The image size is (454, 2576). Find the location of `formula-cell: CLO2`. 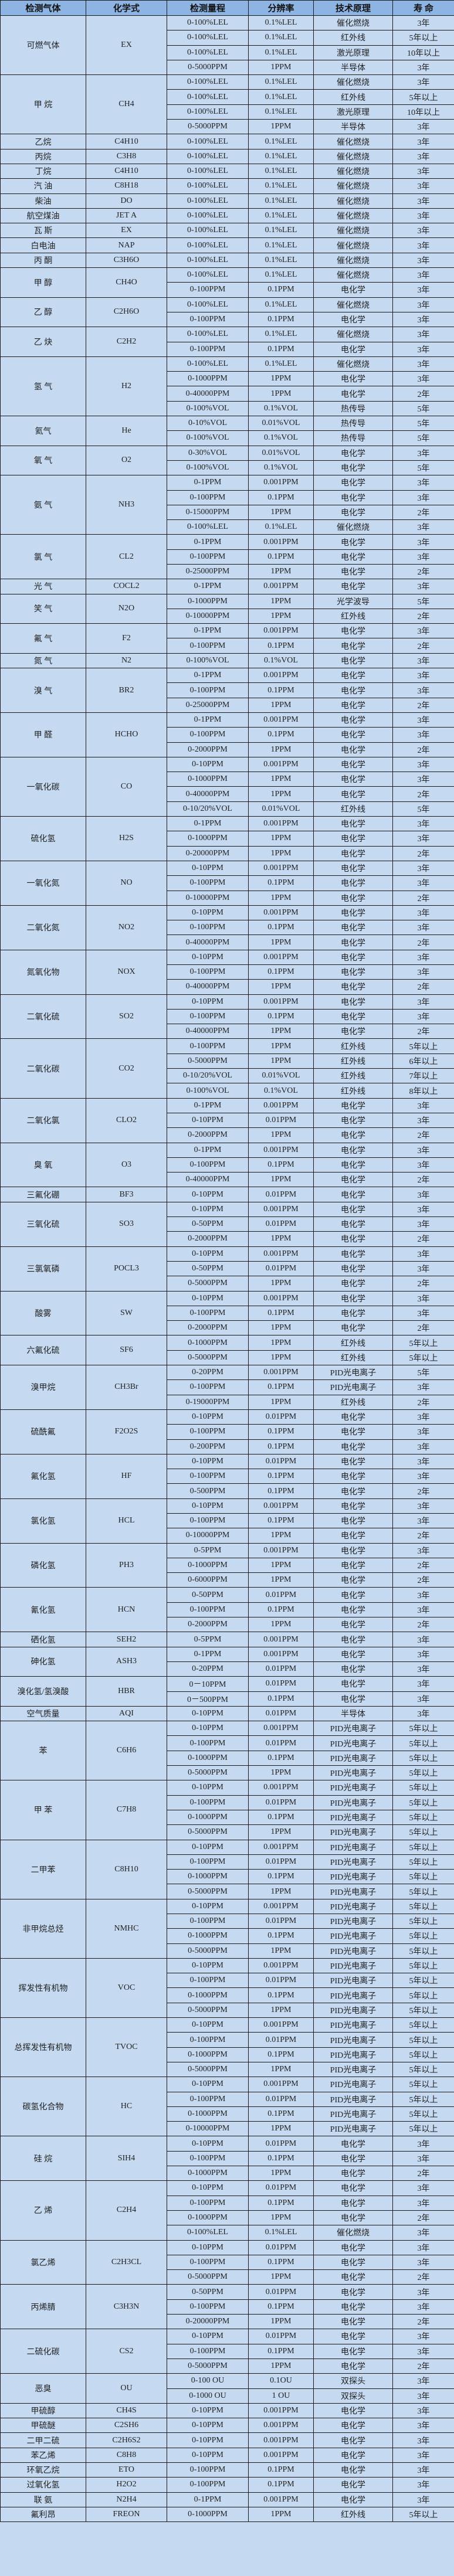

formula-cell: CLO2 is located at coordinates (126, 1120).